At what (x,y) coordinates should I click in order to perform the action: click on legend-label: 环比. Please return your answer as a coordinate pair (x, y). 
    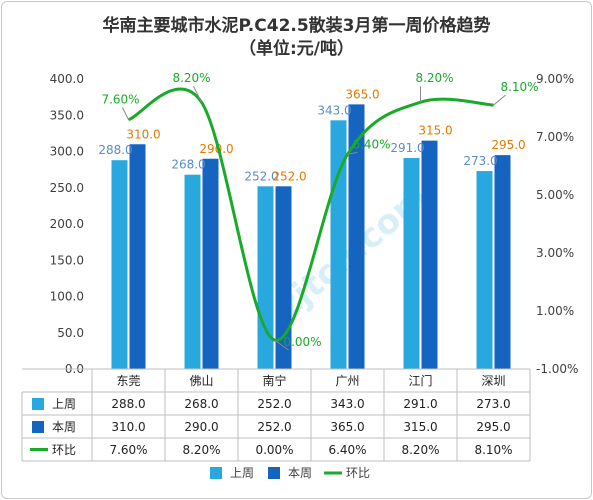
    Looking at the image, I should click on (358, 473).